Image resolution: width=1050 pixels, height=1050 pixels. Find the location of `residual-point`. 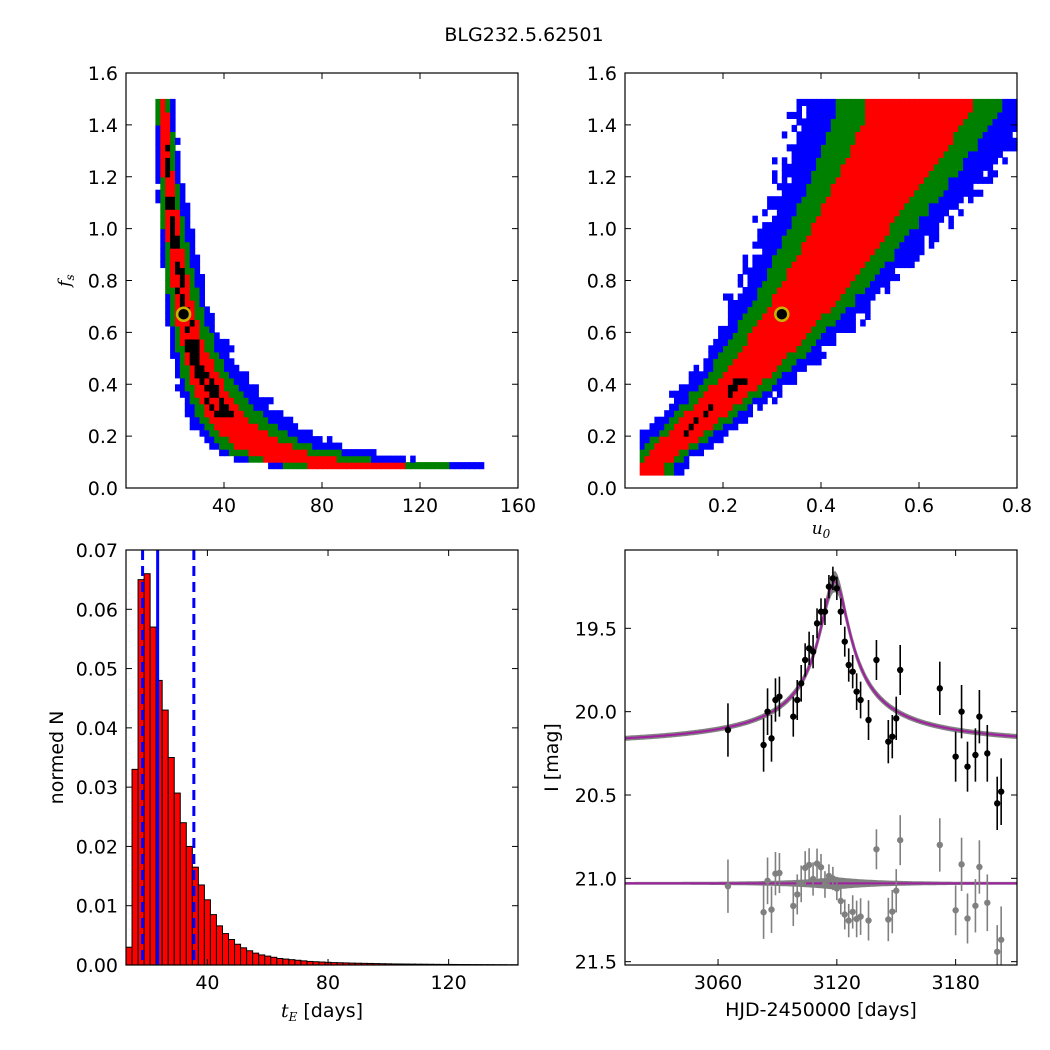

residual-point is located at coordinates (779, 873).